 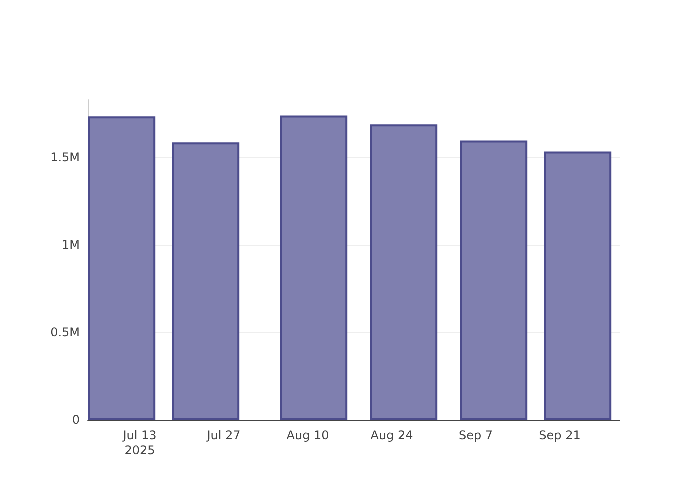 I want to click on x-tick-label: Sep 7, so click(x=476, y=435).